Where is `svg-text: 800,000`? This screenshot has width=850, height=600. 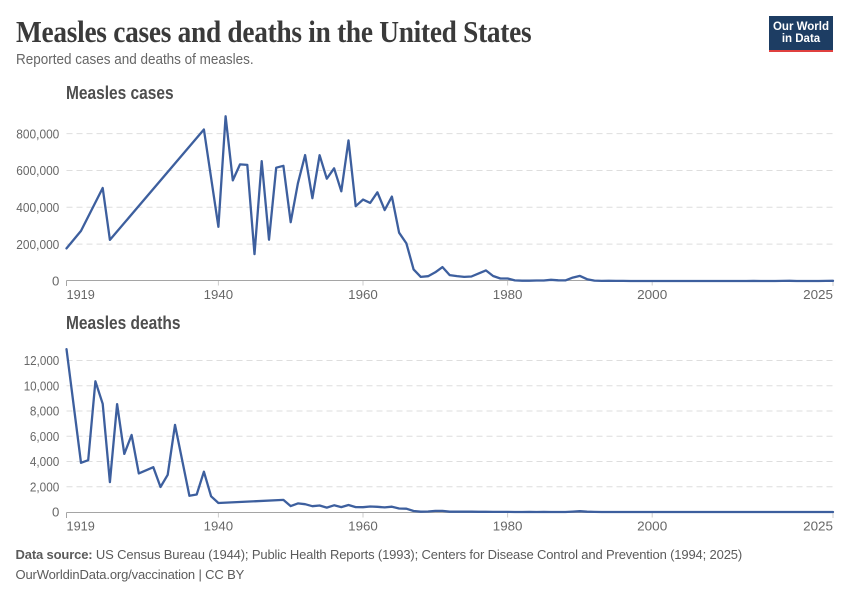
svg-text: 800,000 is located at coordinates (37, 133).